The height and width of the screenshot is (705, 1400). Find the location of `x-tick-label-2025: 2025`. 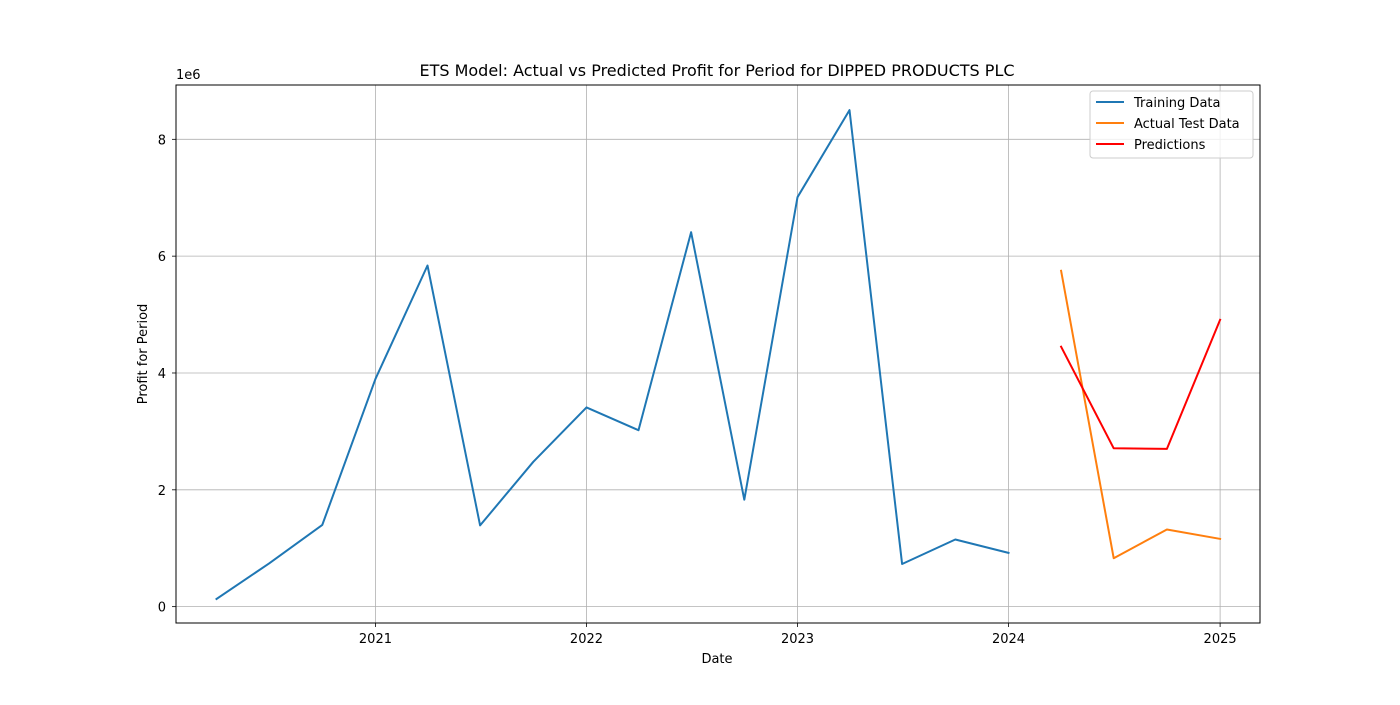

x-tick-label-2025: 2025 is located at coordinates (1220, 639).